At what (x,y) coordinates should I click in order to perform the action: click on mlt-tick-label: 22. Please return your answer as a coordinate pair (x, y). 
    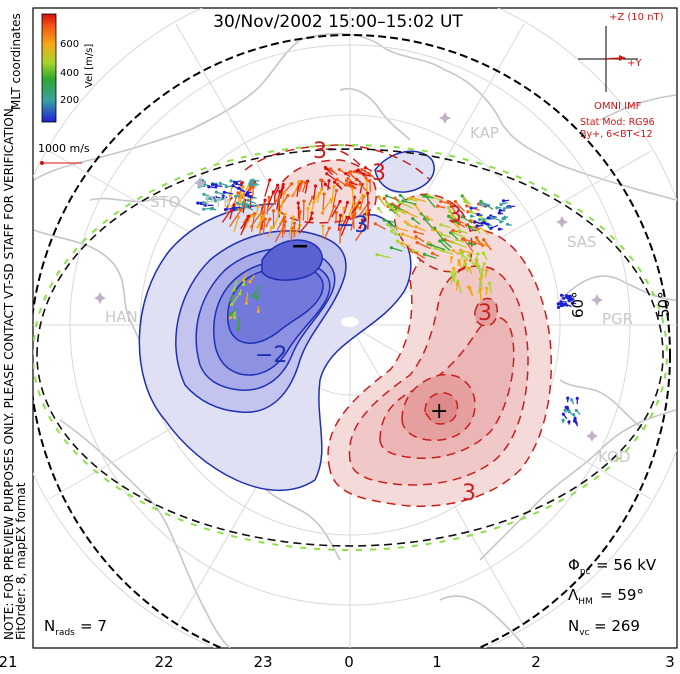
    Looking at the image, I should click on (163, 662).